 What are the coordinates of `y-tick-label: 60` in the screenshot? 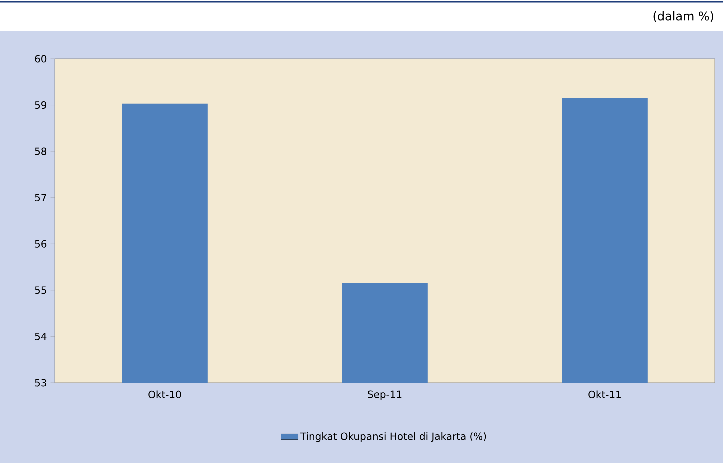 It's located at (41, 59).